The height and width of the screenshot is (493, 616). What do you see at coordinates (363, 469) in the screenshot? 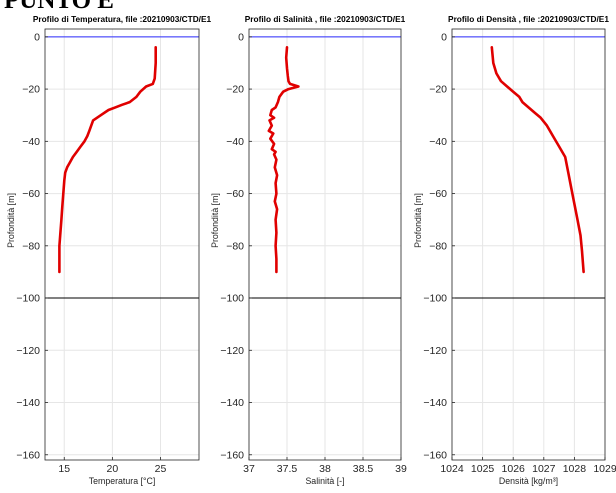
I see `x-tick-label: 38.5` at bounding box center [363, 469].